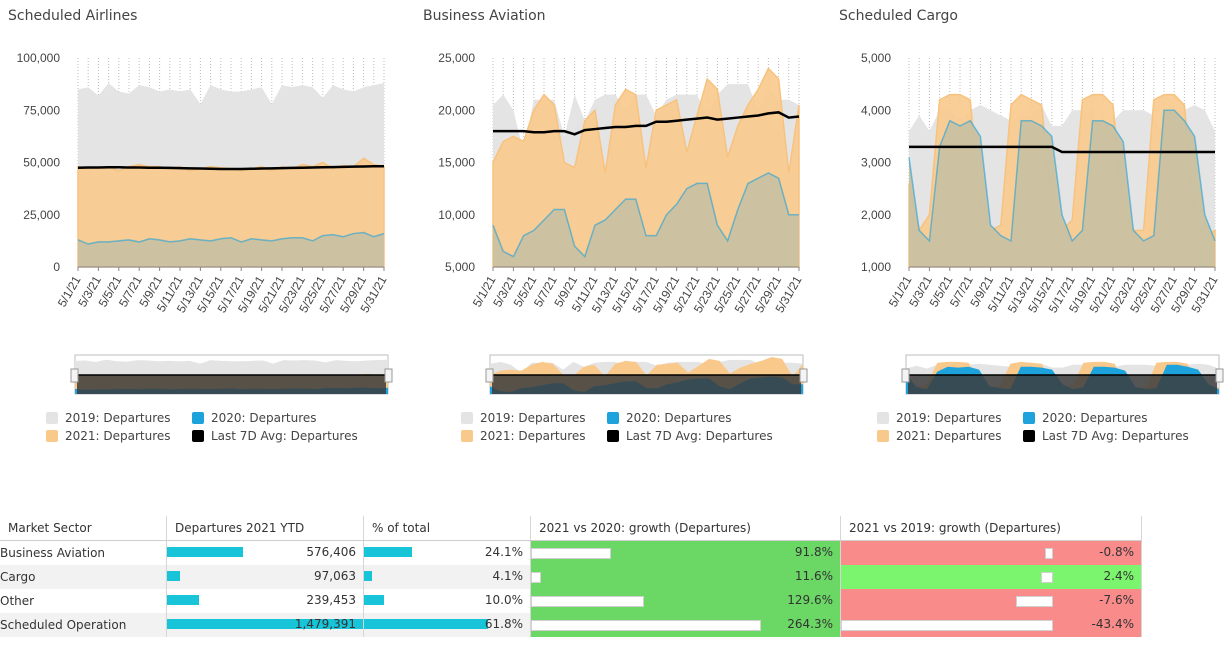 The height and width of the screenshot is (649, 1229). I want to click on cell-growth-2020: 264.3%, so click(685, 625).